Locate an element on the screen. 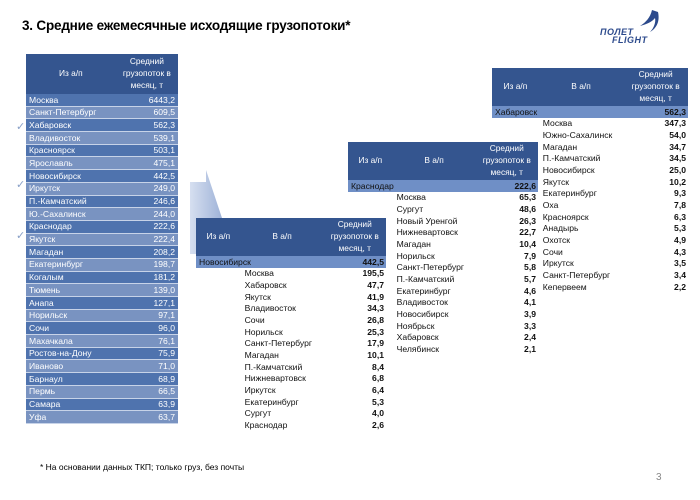 Image resolution: width=700 pixels, height=500 pixels. value-cell: 7,9 is located at coordinates (530, 255).